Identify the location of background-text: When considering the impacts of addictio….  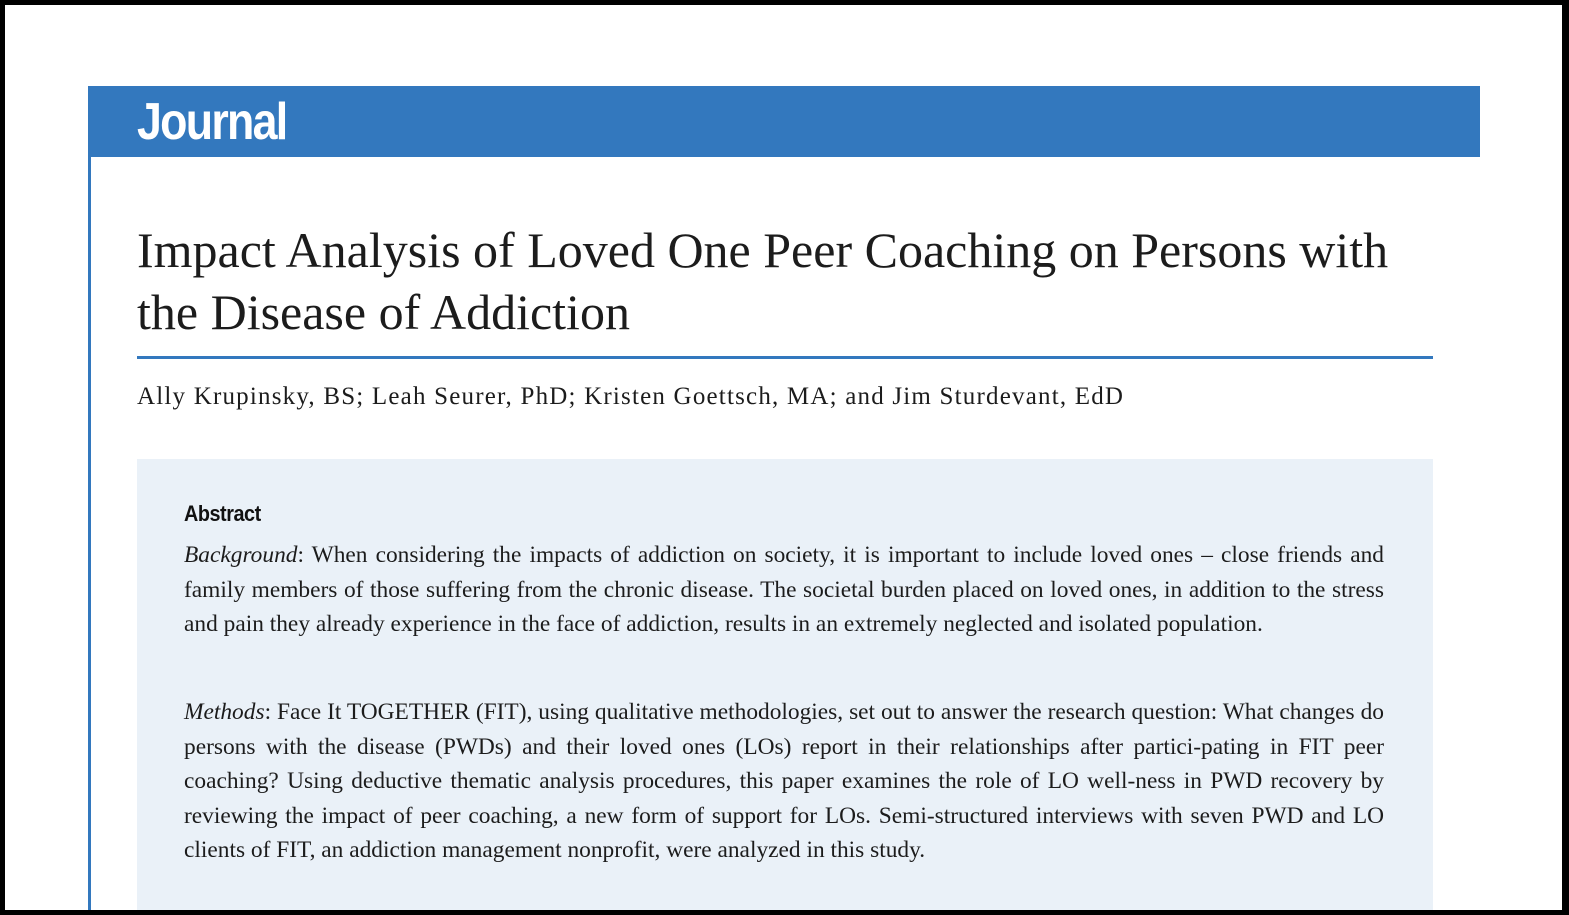
(784, 590).